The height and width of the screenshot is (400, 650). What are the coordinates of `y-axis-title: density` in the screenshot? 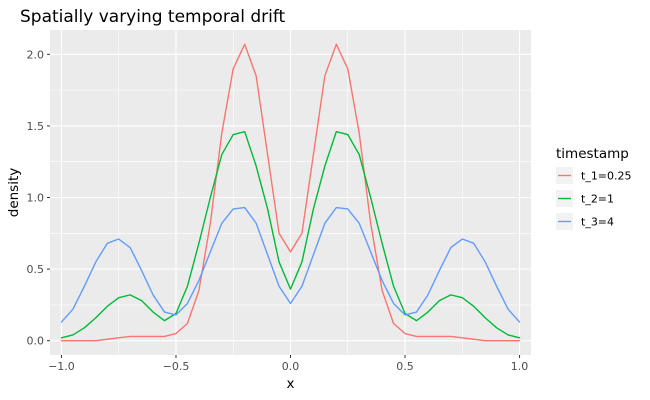 It's located at (14, 193).